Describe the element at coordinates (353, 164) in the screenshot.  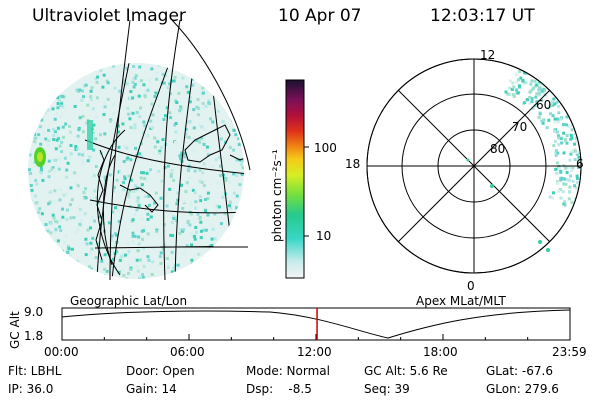
I see `mlt-label-18: 18` at that location.